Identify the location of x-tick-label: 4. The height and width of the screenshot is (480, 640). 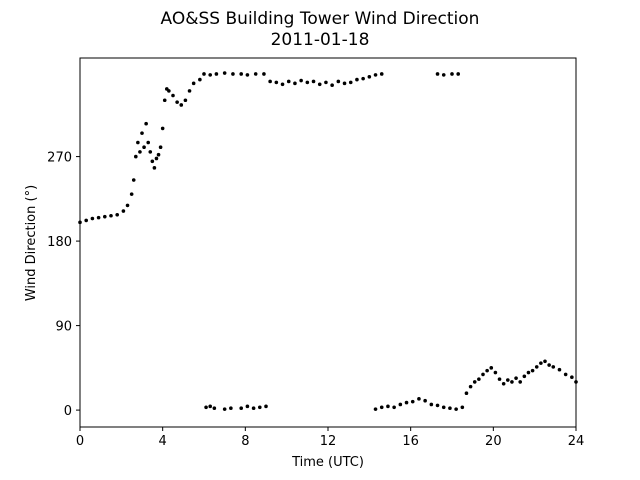
(163, 441).